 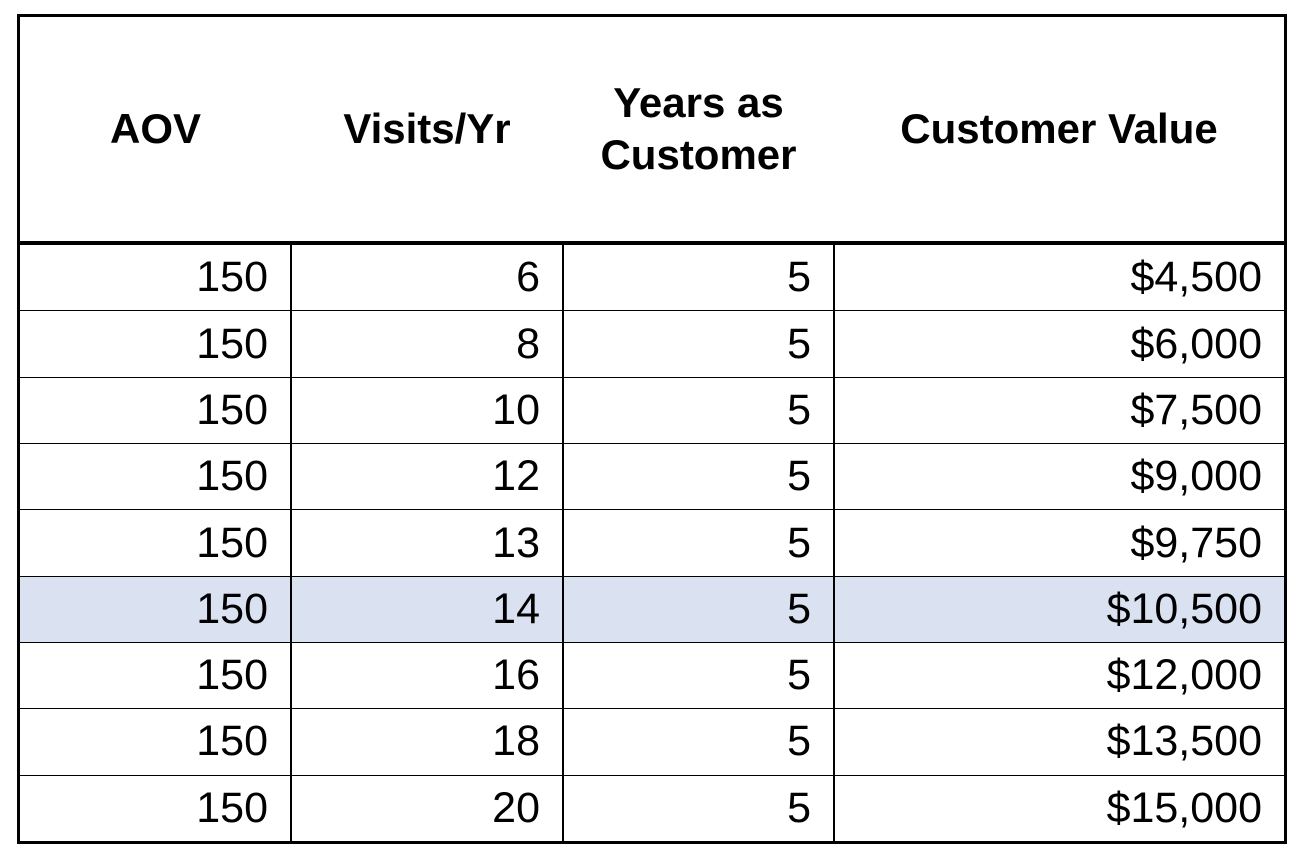 I want to click on table-row: 150 18 5 $13,500, so click(x=652, y=742).